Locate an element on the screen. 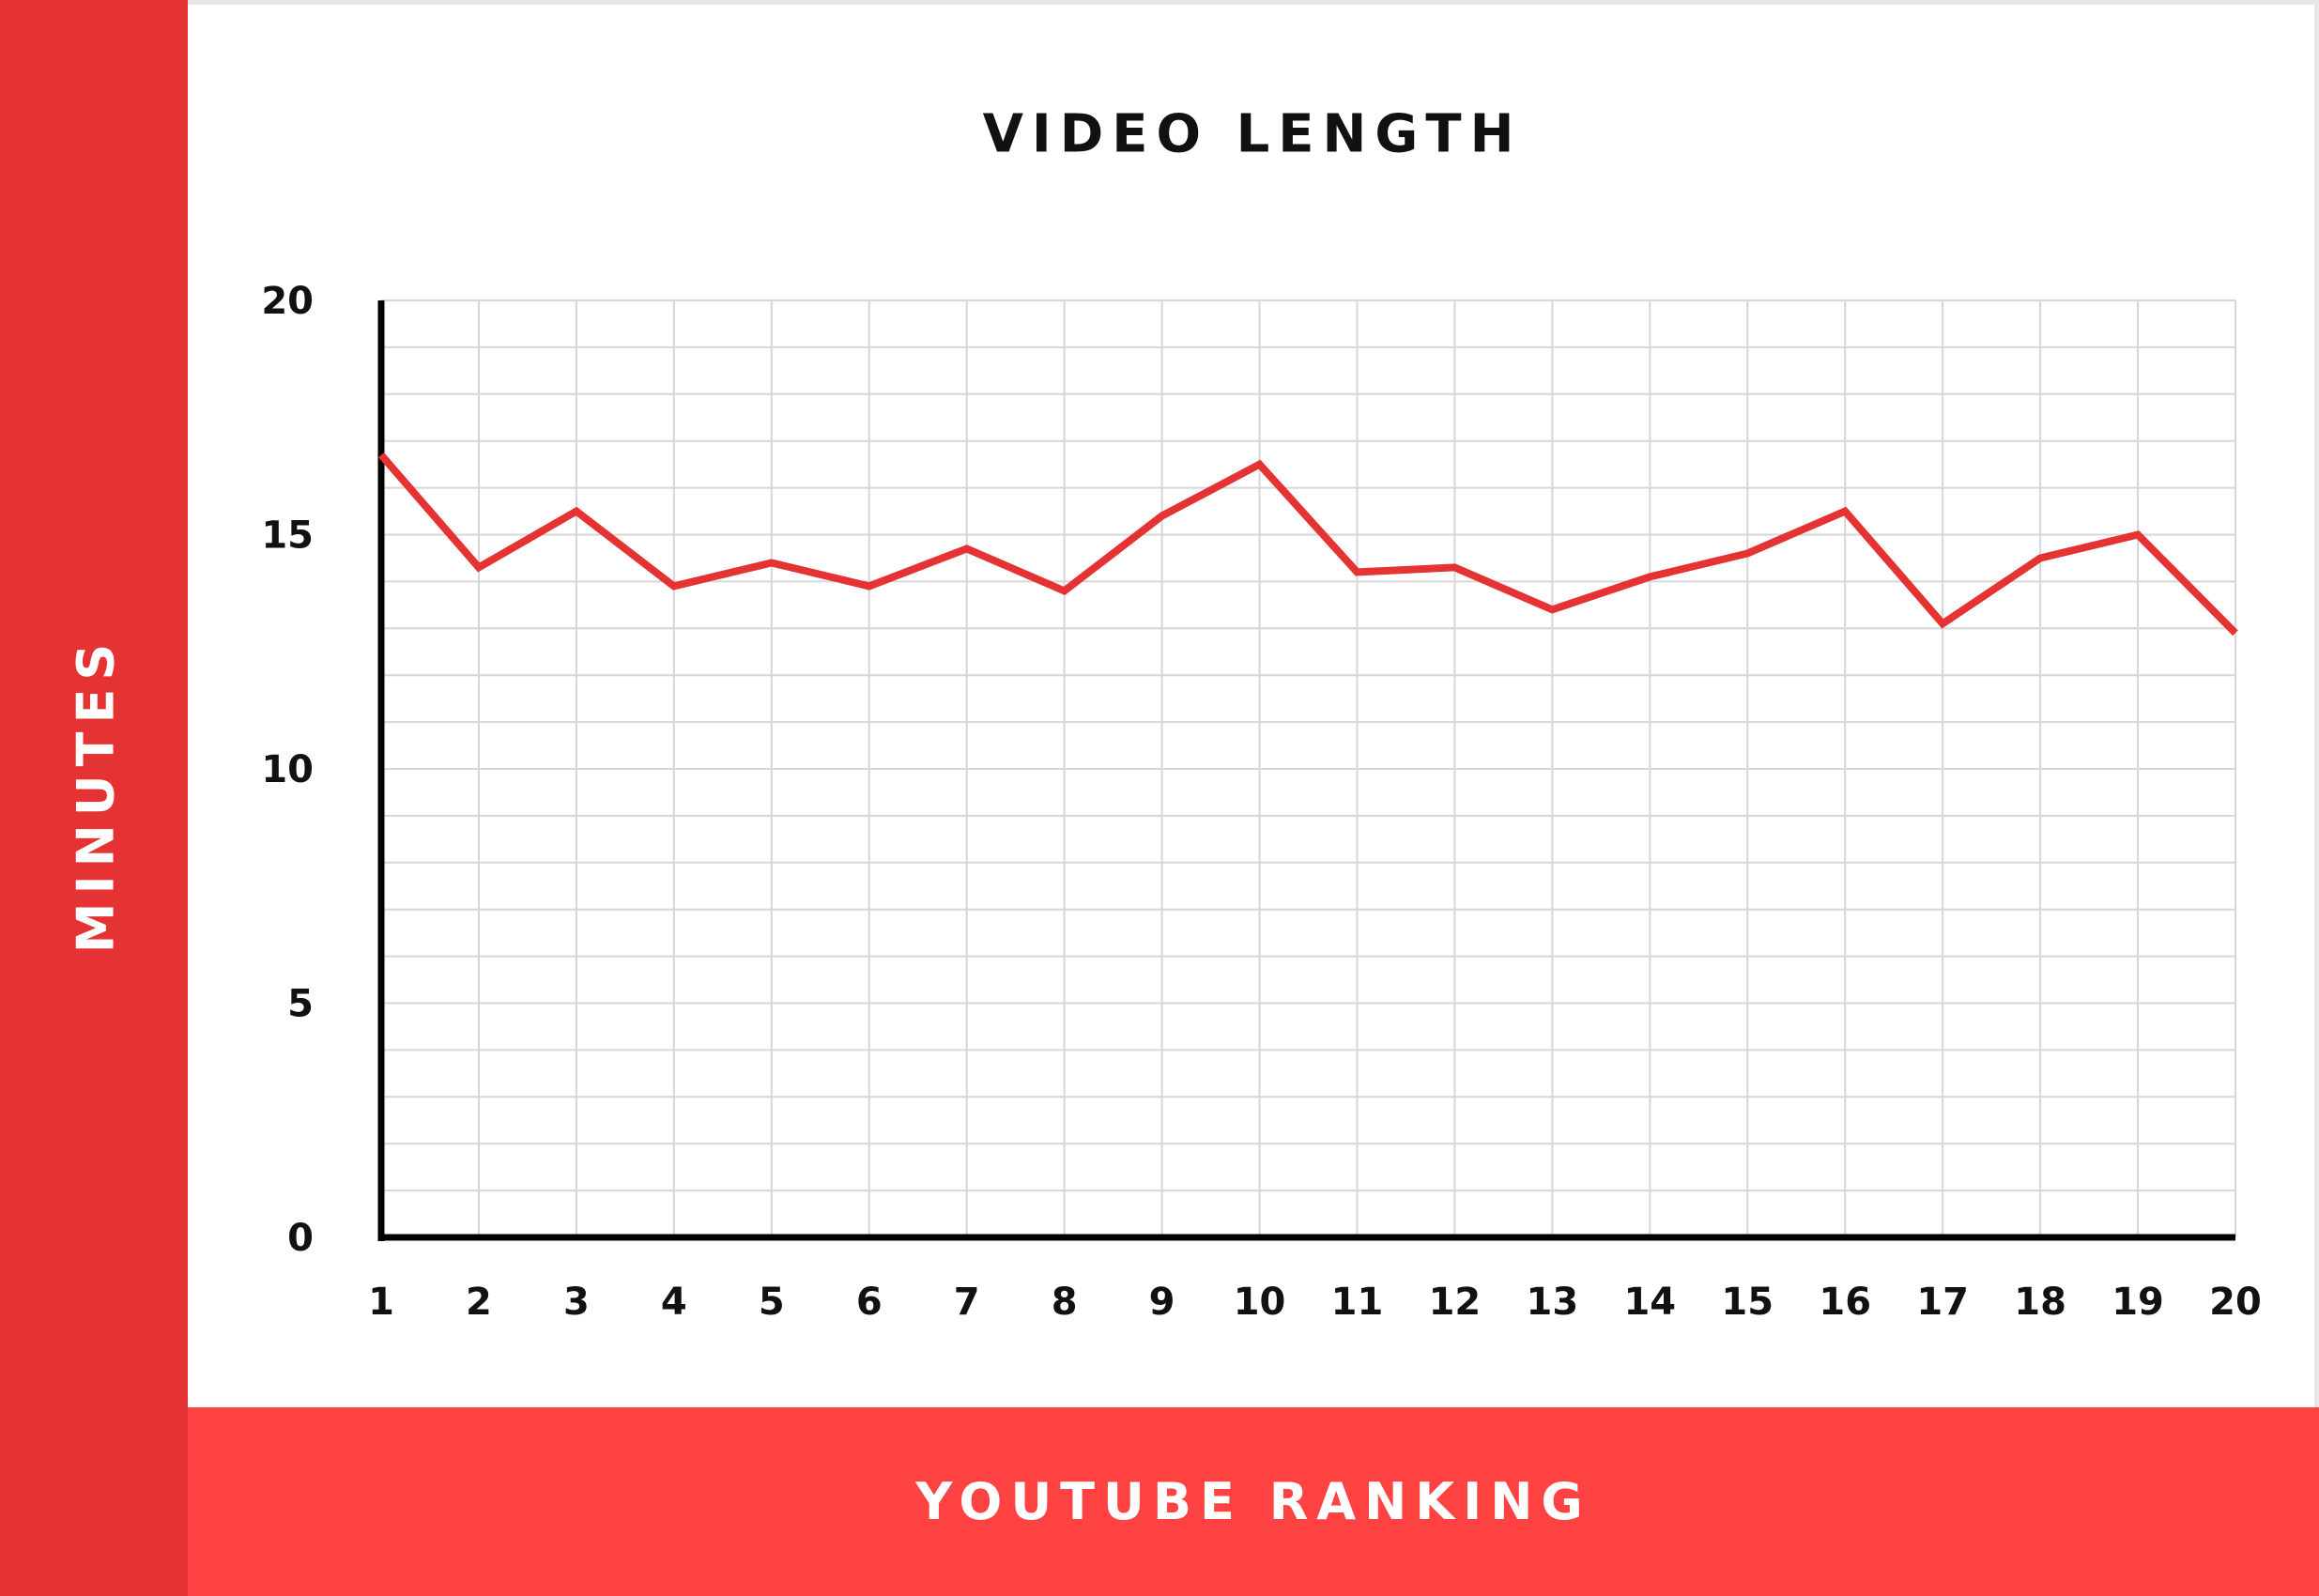  top-border is located at coordinates (1159, 3).